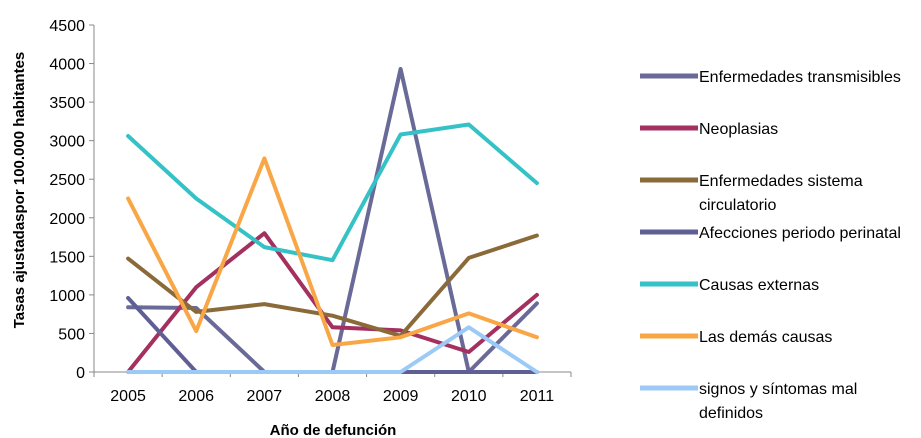 Image resolution: width=921 pixels, height=438 pixels. I want to click on x-tick-label: 2005, so click(128, 396).